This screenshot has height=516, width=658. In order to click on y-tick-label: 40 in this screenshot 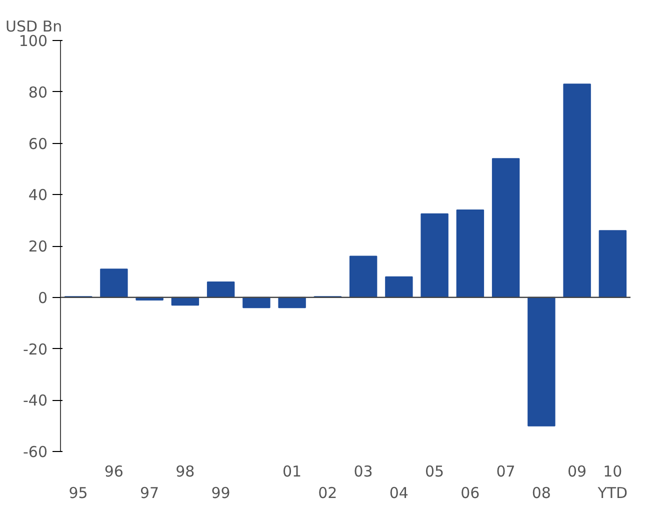, I will do `click(38, 195)`.